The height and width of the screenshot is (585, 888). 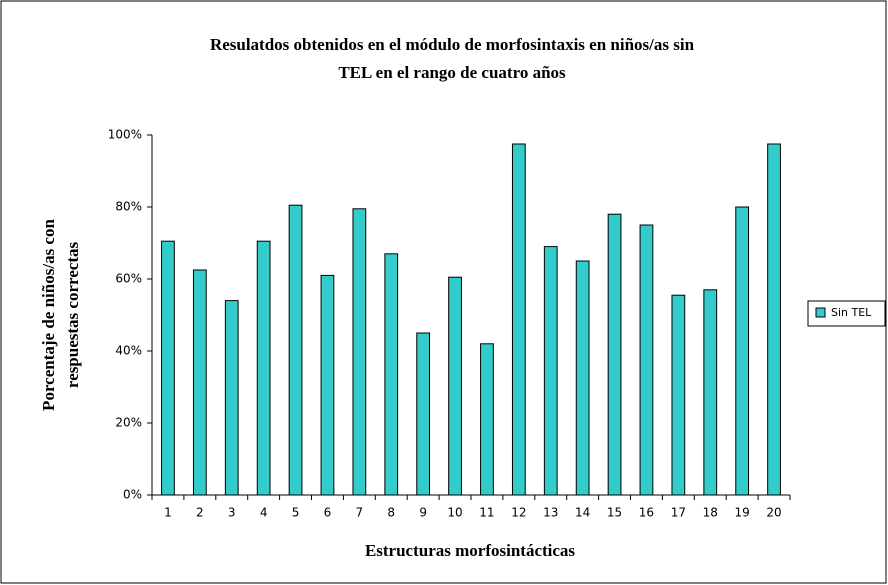 What do you see at coordinates (470, 550) in the screenshot?
I see `x-axis-label: Estructuras morfosintácticas` at bounding box center [470, 550].